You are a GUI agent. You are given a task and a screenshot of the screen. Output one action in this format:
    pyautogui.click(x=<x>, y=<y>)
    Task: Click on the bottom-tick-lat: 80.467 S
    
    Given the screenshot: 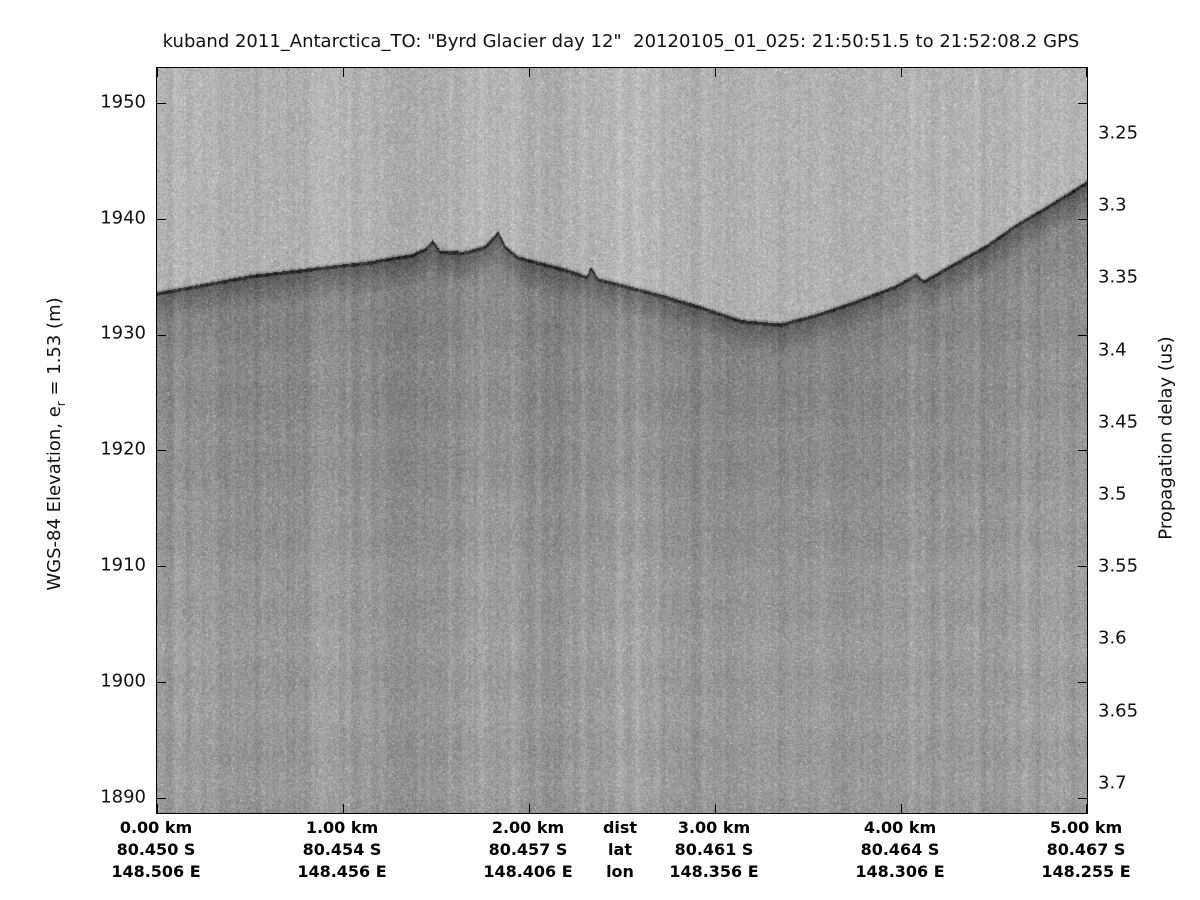 What is the action you would take?
    pyautogui.click(x=1086, y=849)
    